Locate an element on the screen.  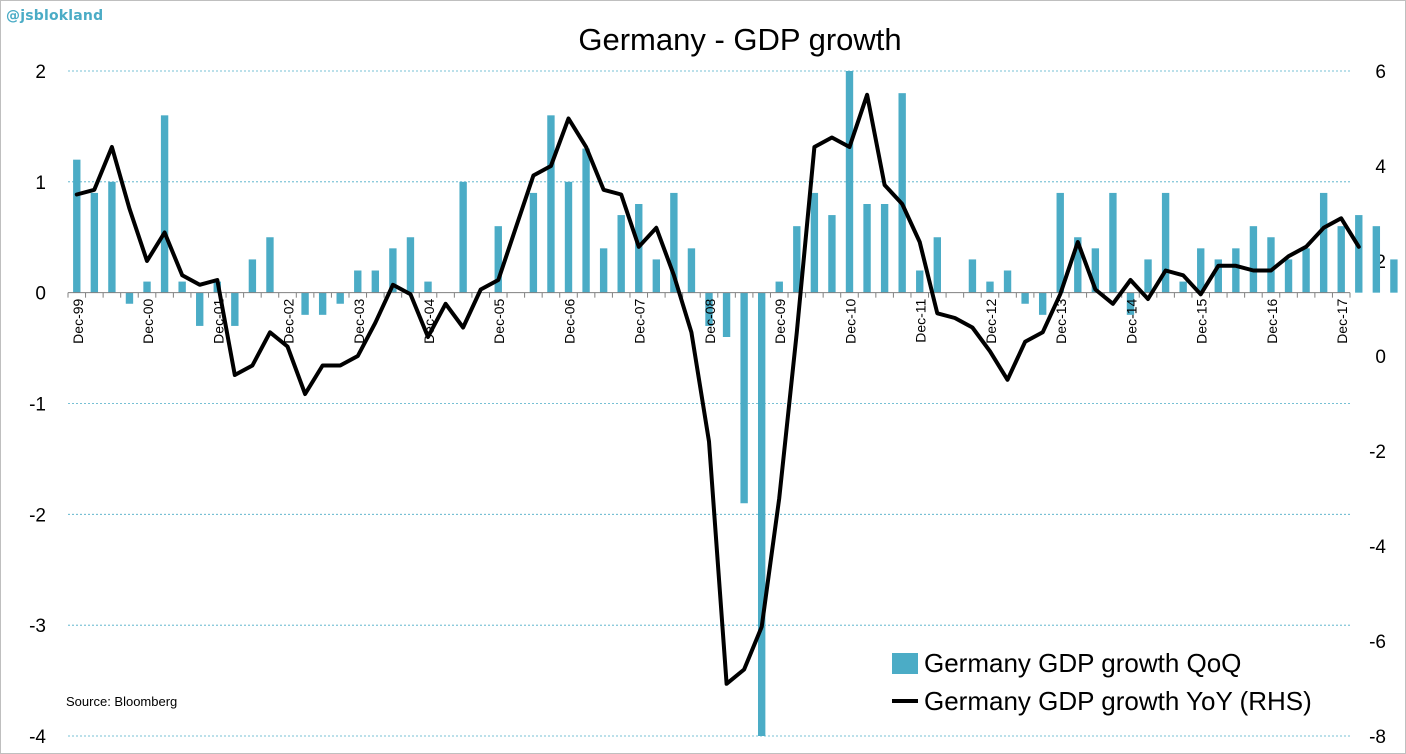
x-tick-label: Dec-12 is located at coordinates (991, 320).